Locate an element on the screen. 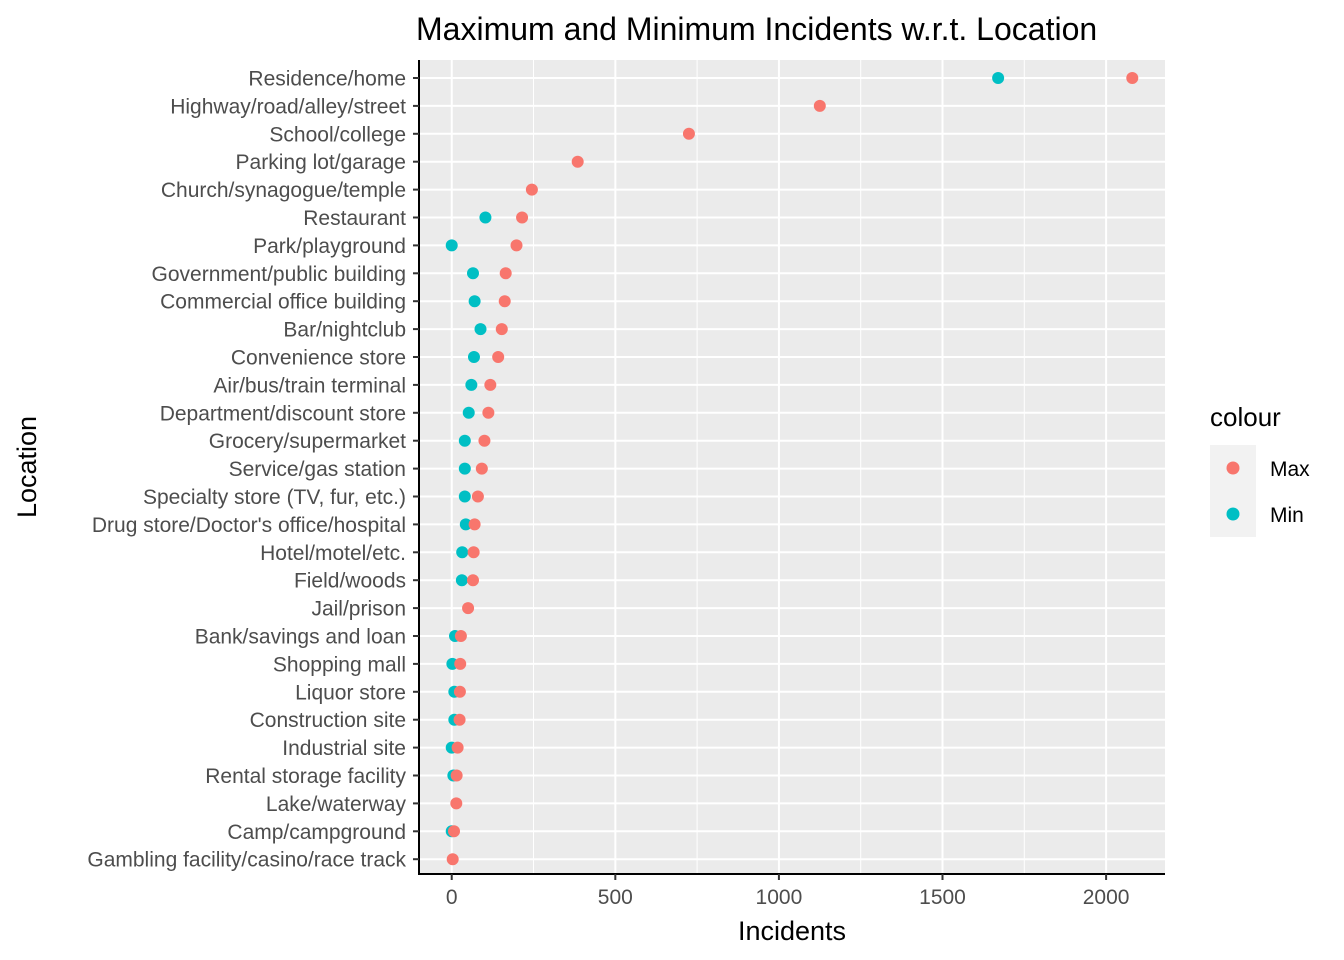  x-tick-label: 1500 is located at coordinates (942, 897).